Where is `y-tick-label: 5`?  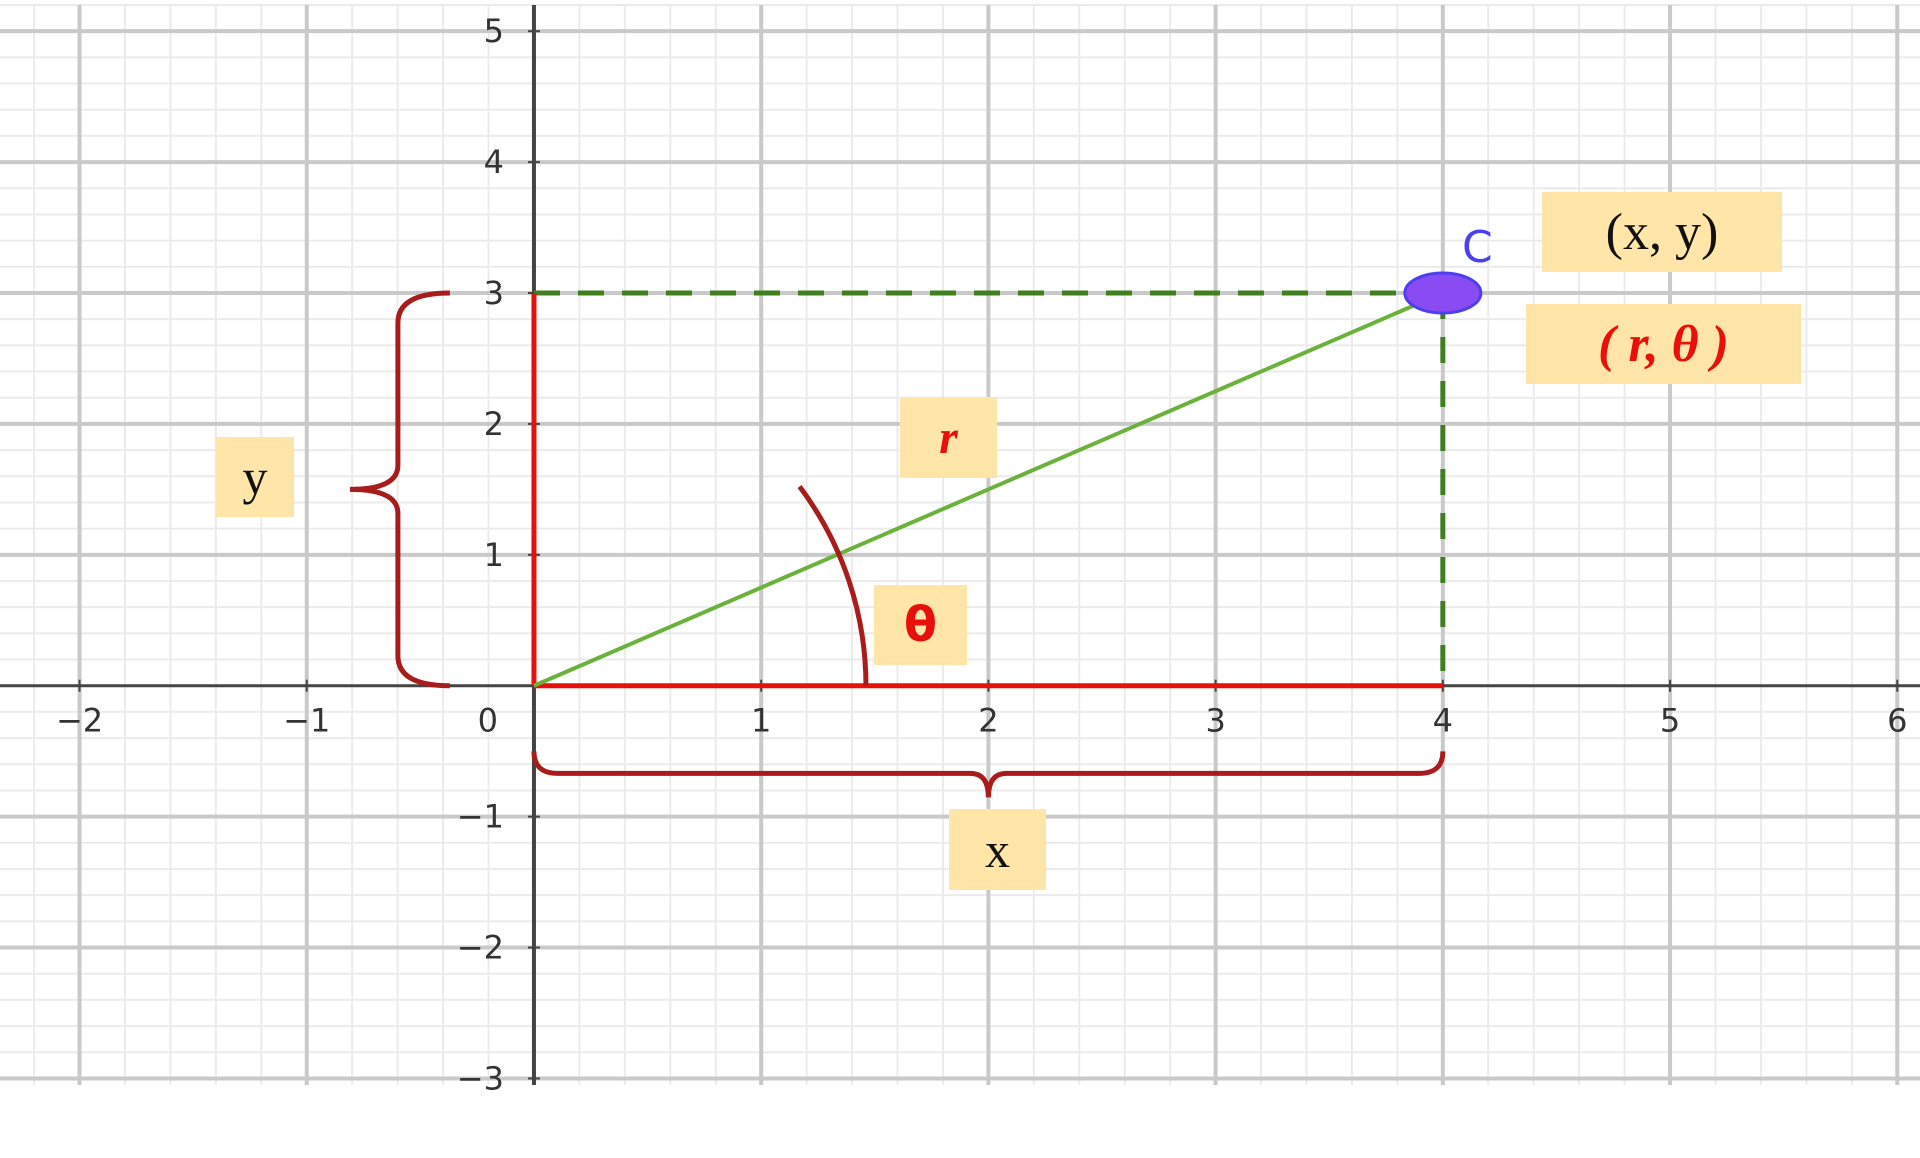 y-tick-label: 5 is located at coordinates (494, 31).